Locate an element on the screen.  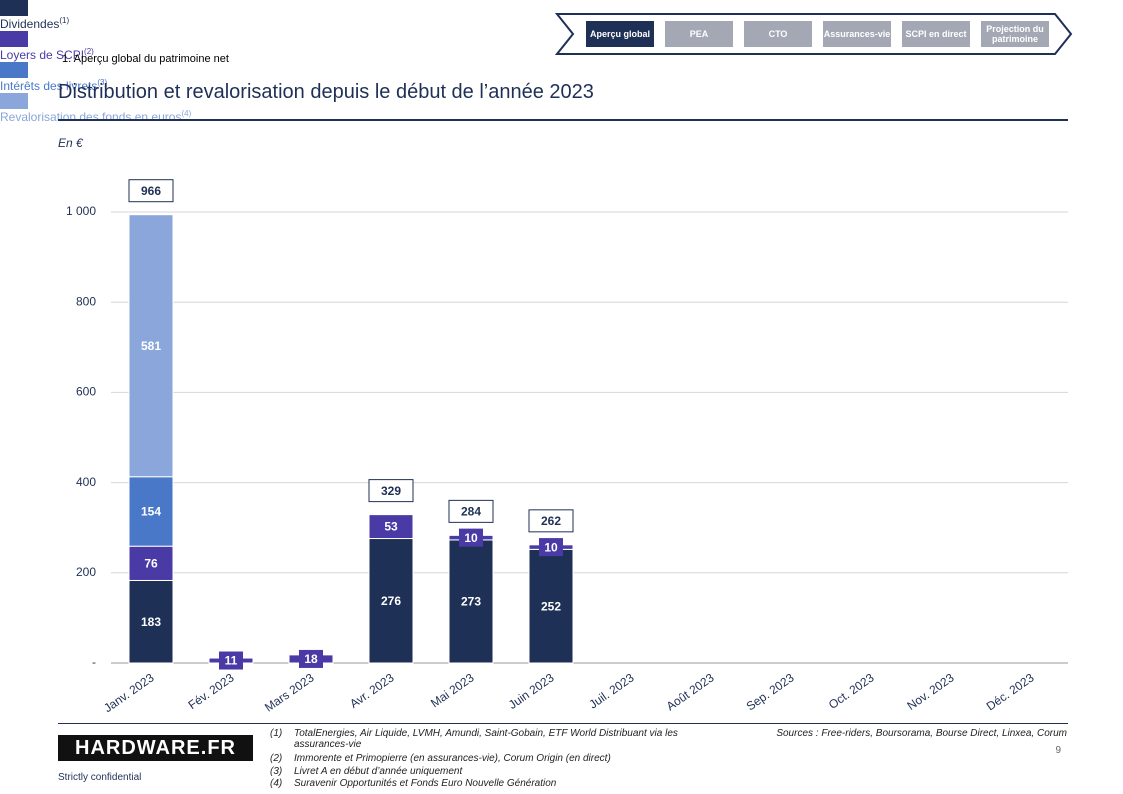
x-tick-label: Janv. 2023 is located at coordinates (129, 692).